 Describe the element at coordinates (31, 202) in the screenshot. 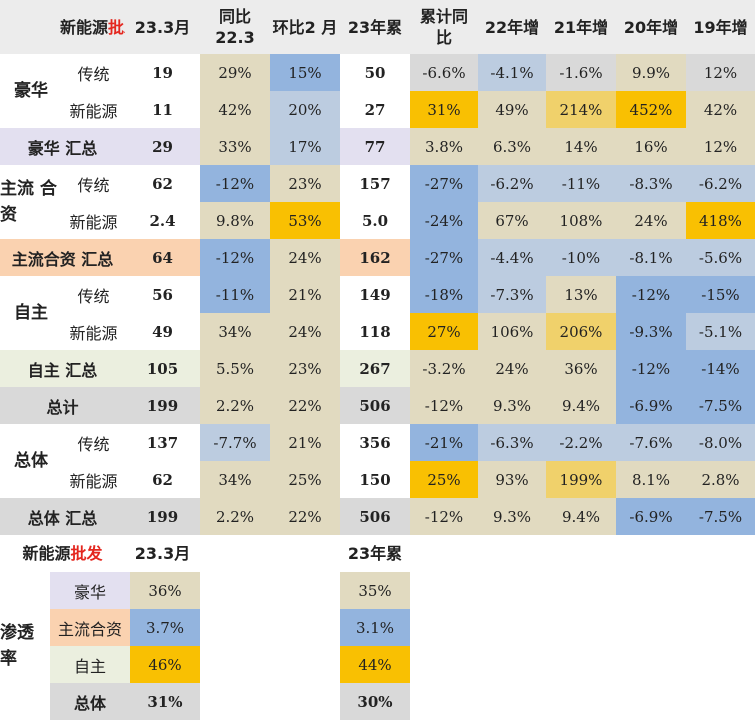

I see `group-label-1: 主流 合资` at that location.